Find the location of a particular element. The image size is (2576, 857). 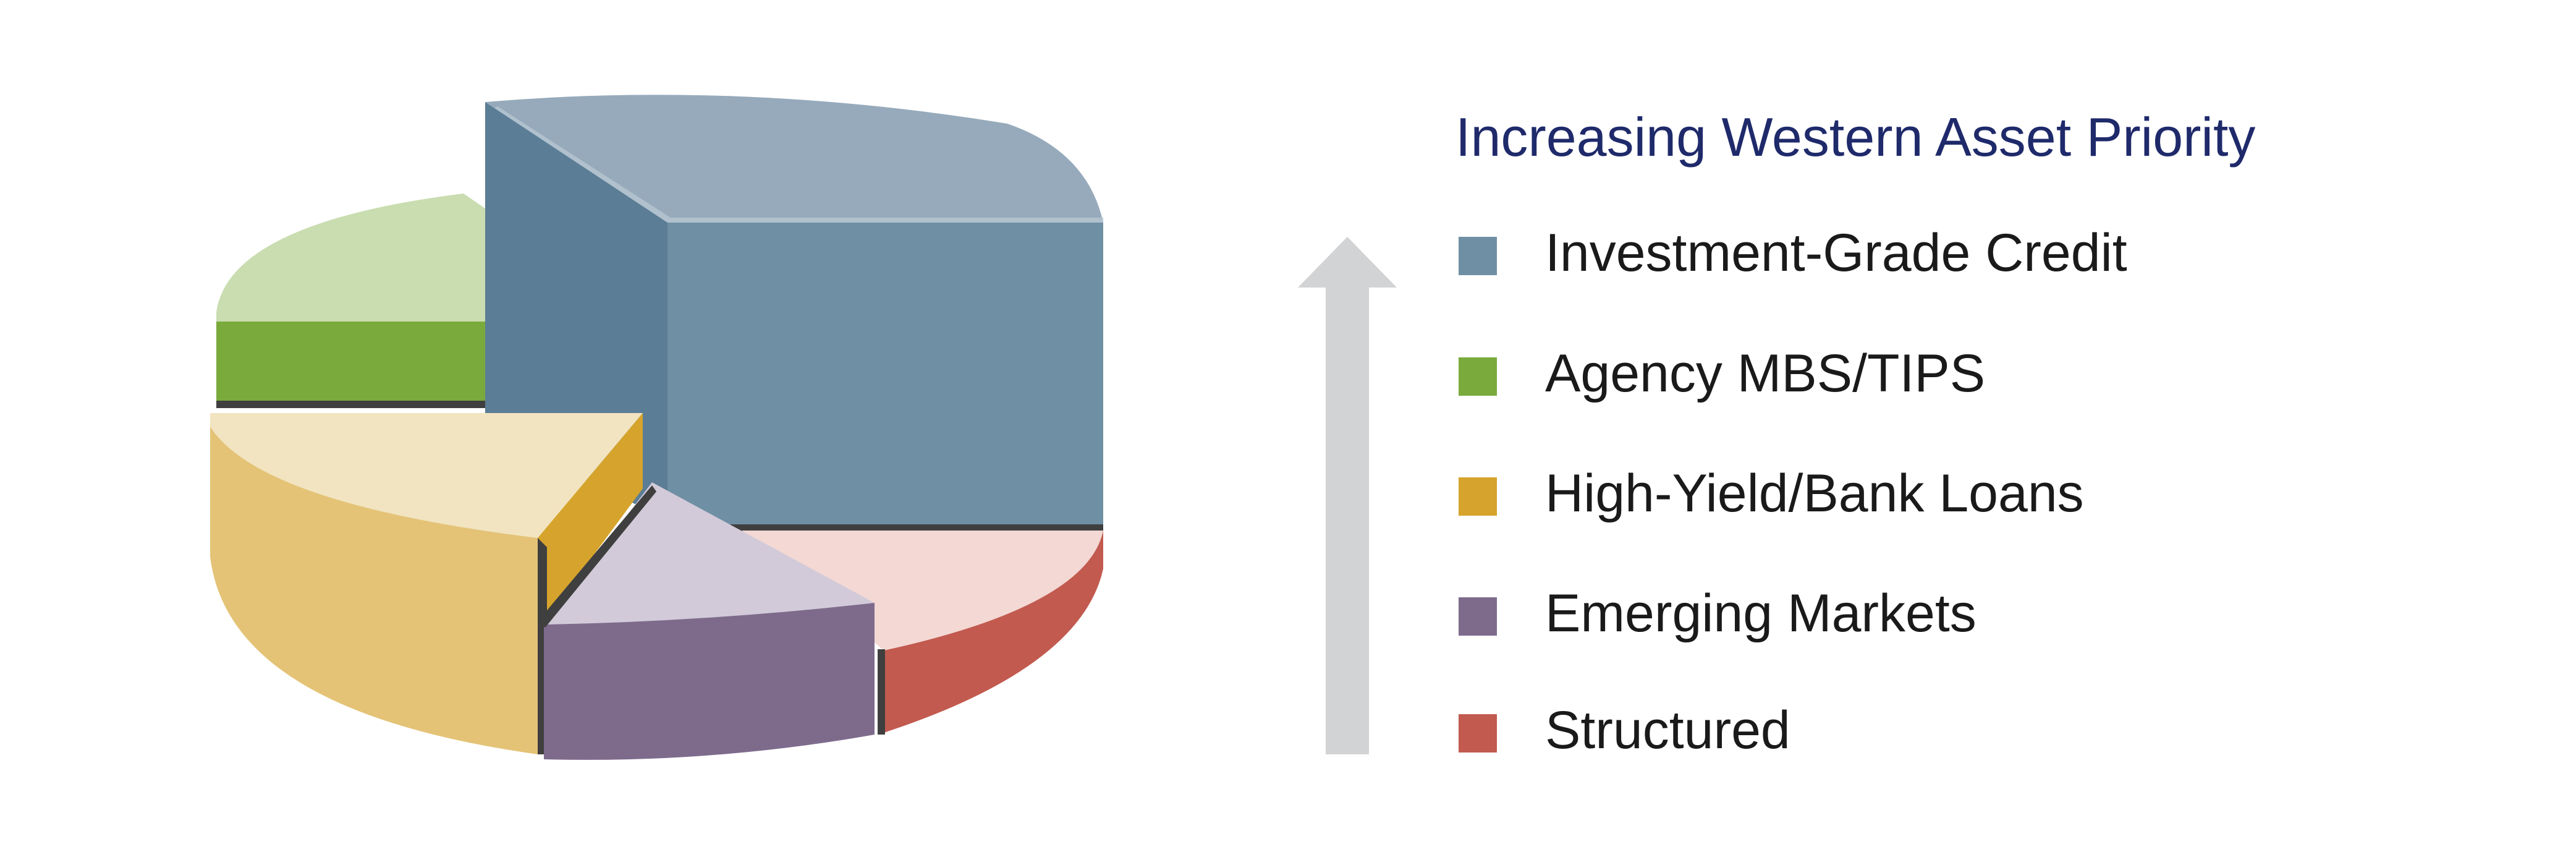

slice-st-side is located at coordinates (993, 632).